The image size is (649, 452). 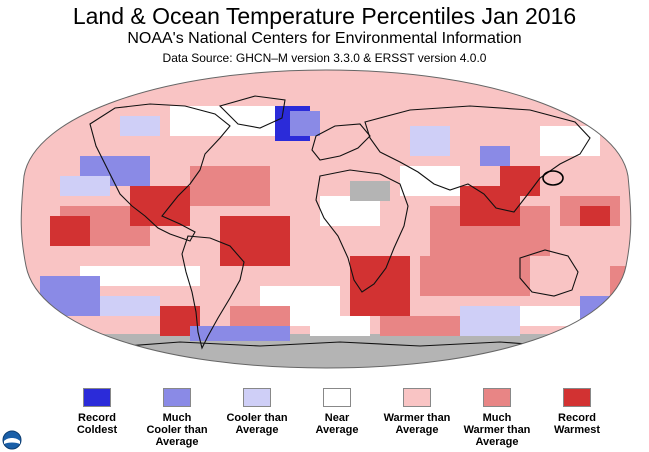 I want to click on legend-much-warmer: Much Warmer than Average, so click(x=497, y=418).